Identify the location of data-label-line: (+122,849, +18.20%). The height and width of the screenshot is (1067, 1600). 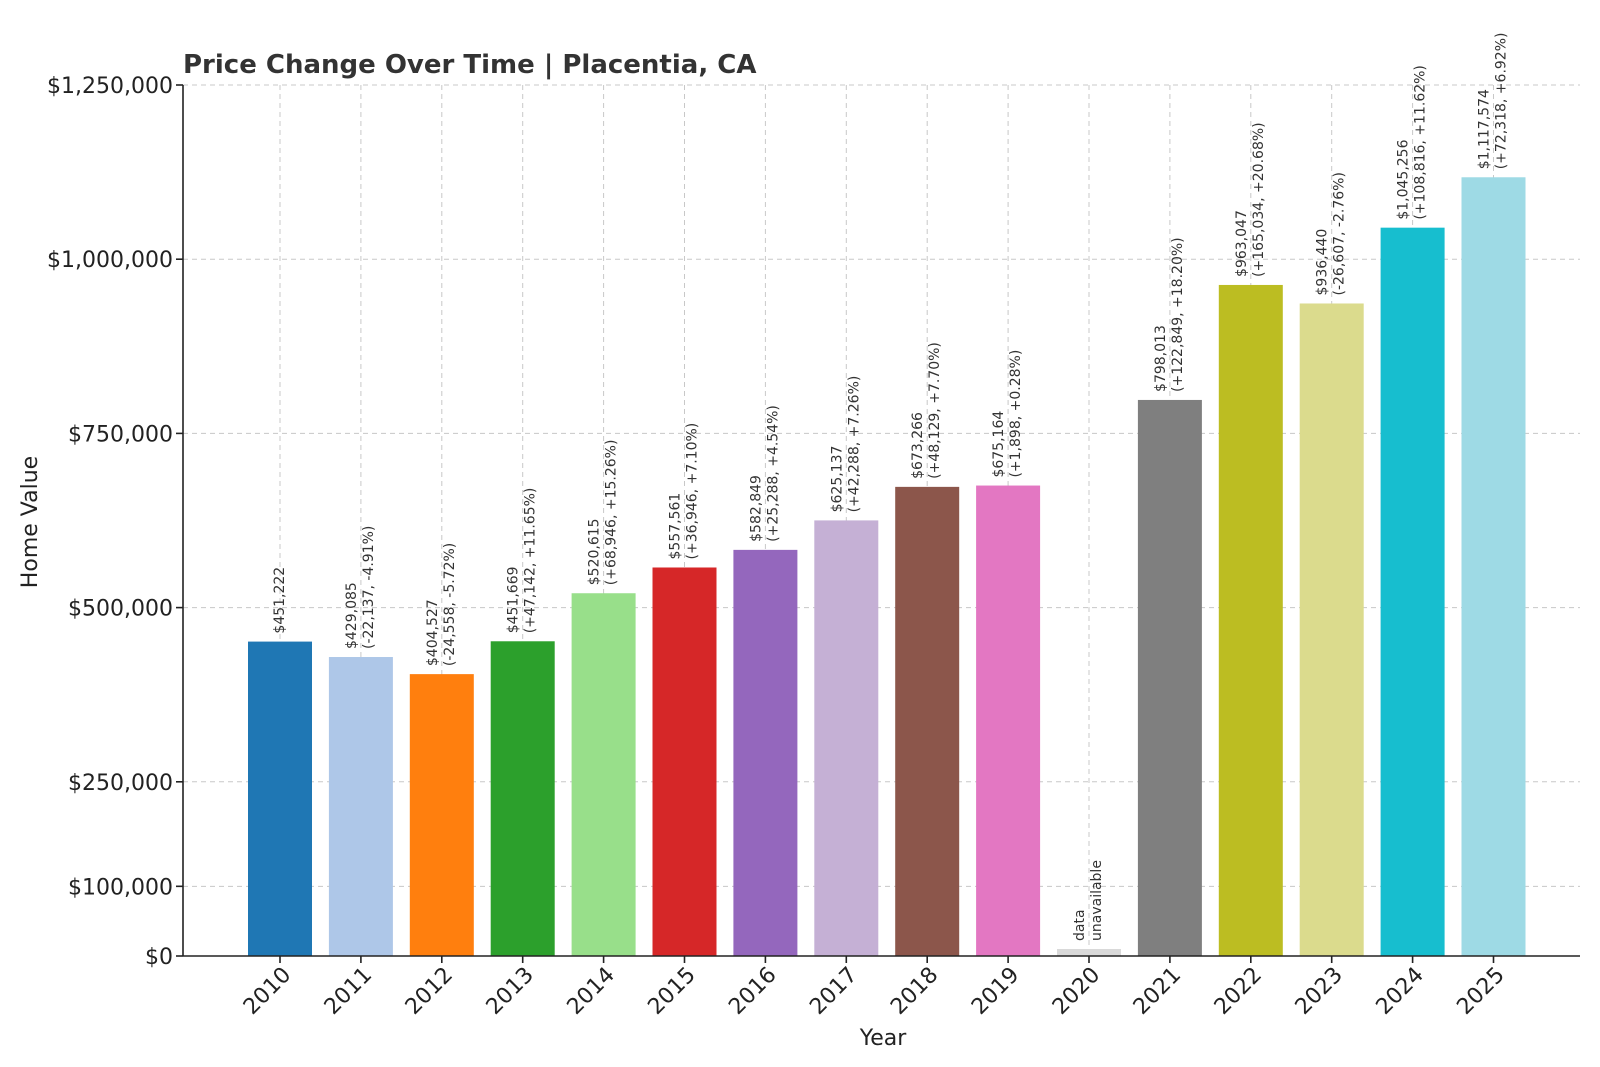
(1178, 314).